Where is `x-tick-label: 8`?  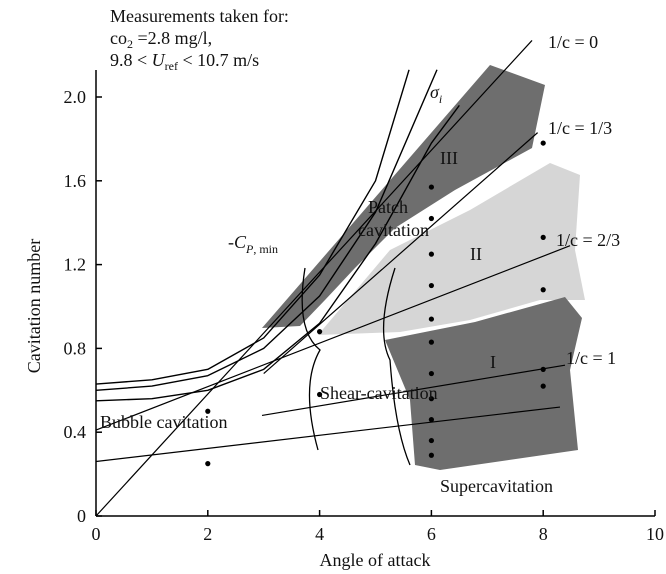
x-tick-label: 8 is located at coordinates (543, 534).